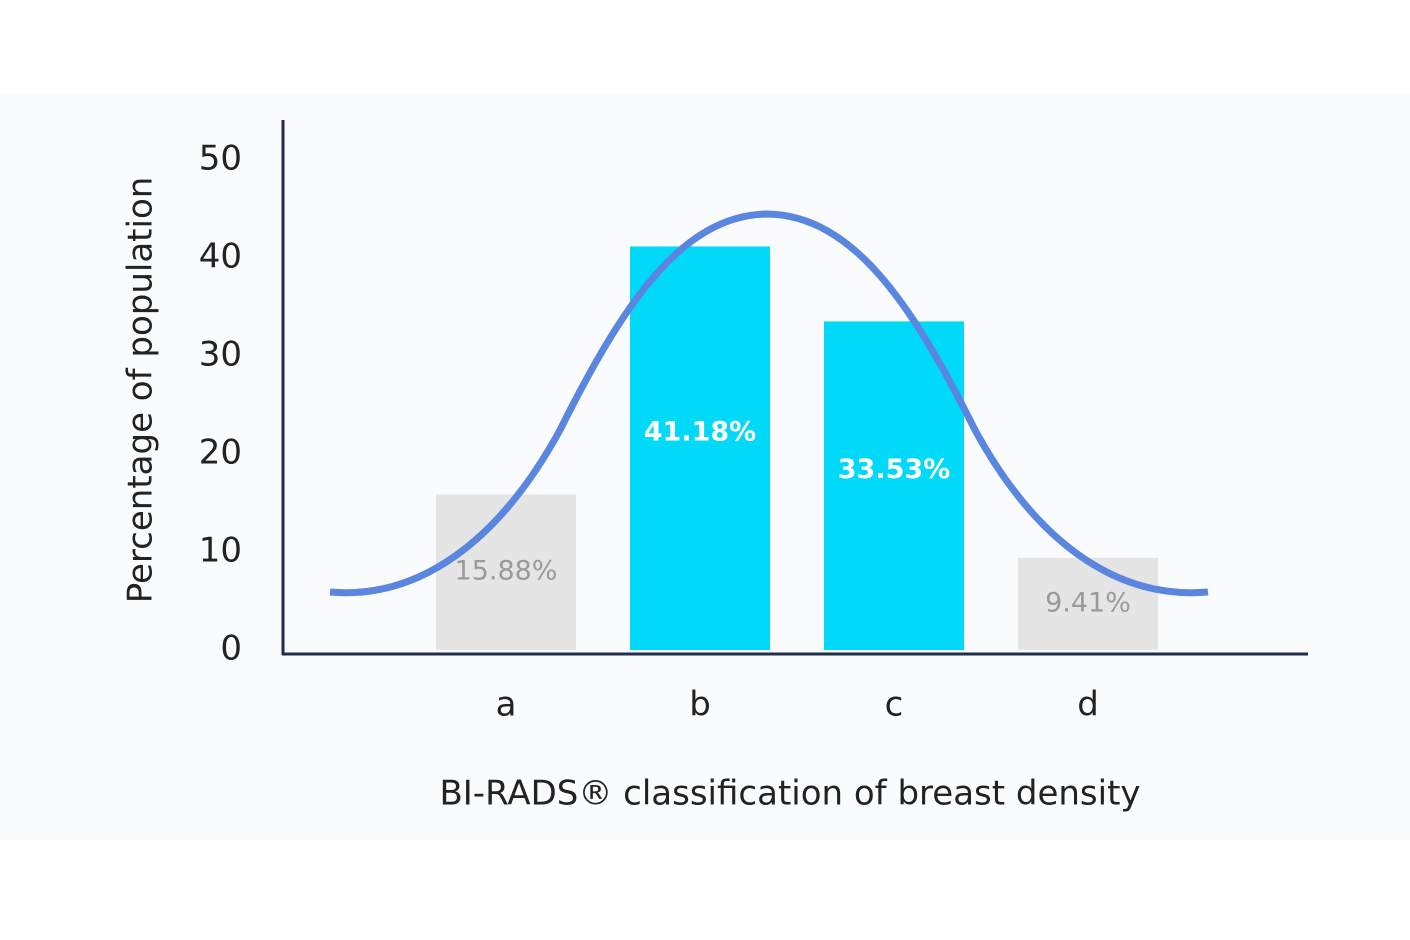 This screenshot has width=1410, height=940. What do you see at coordinates (220, 551) in the screenshot?
I see `y-tick-label: 10` at bounding box center [220, 551].